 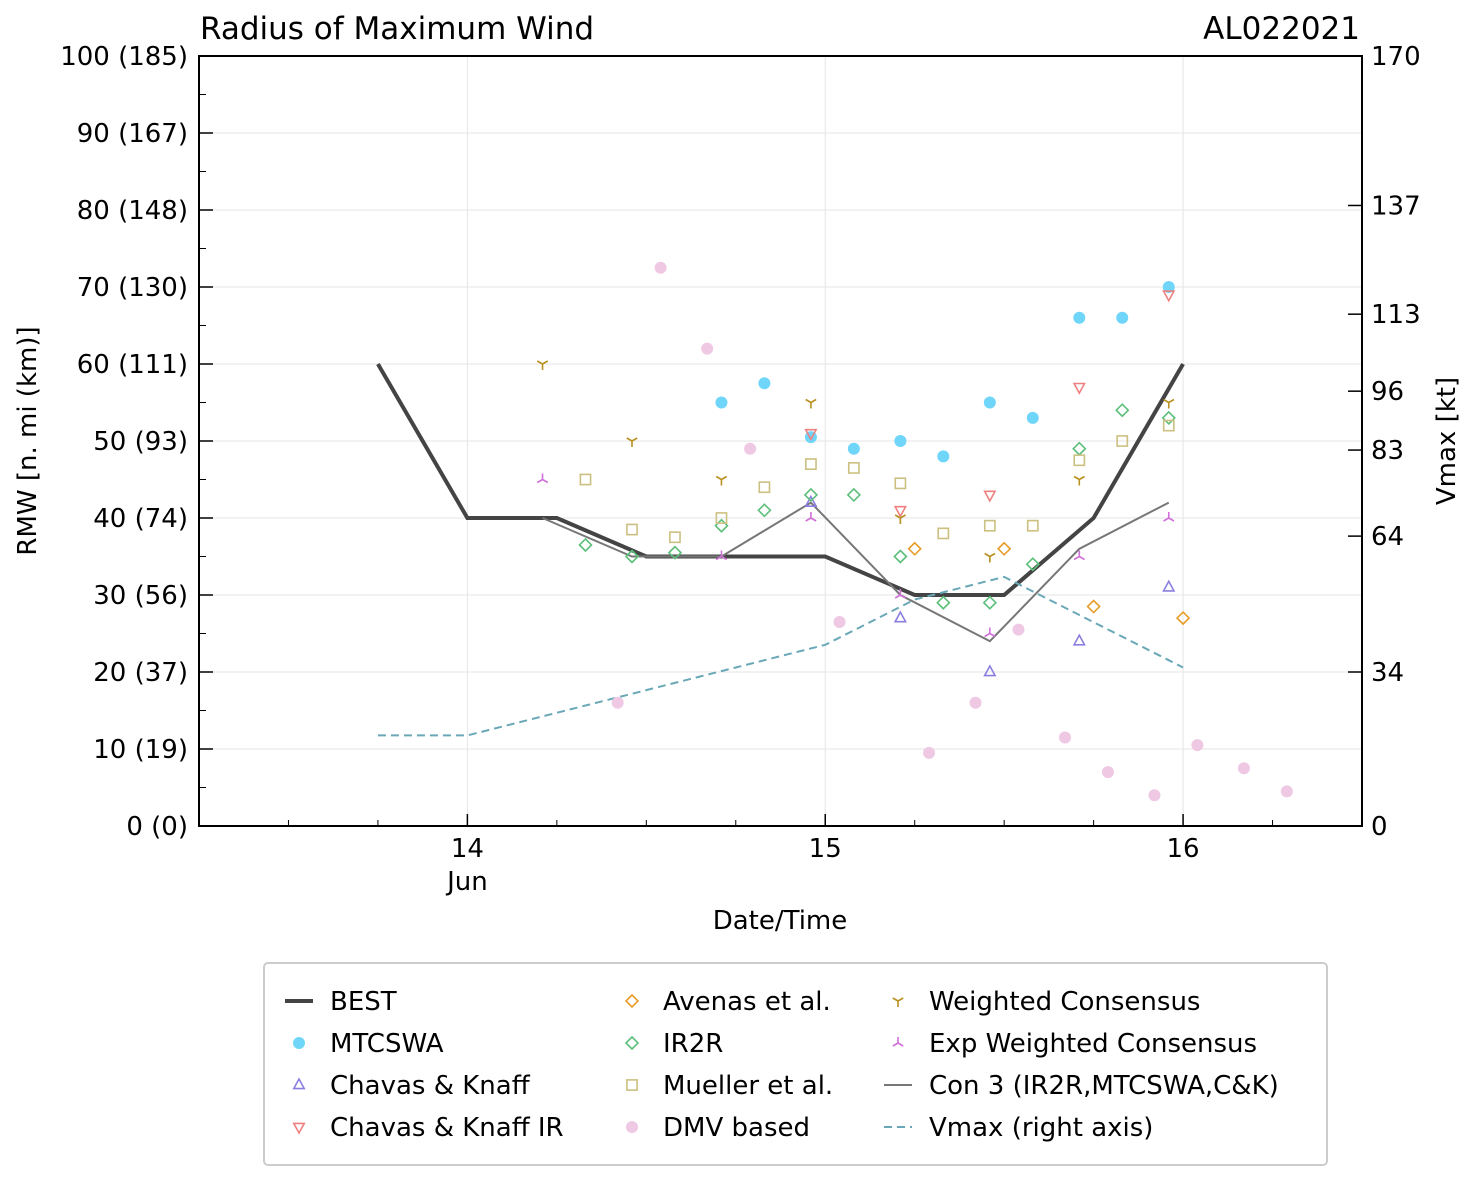 What do you see at coordinates (825, 849) in the screenshot?
I see `x-tick-label: 15` at bounding box center [825, 849].